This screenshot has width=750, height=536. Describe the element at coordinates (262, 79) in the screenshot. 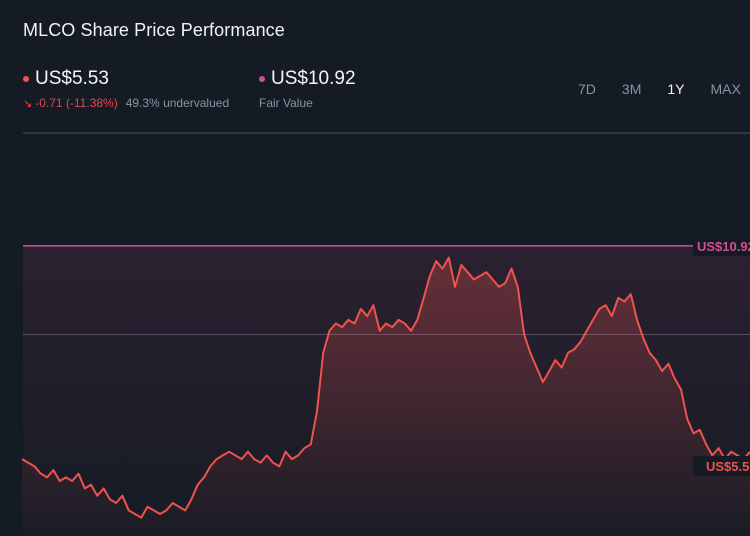

I see `fair-value-dot-icon` at that location.